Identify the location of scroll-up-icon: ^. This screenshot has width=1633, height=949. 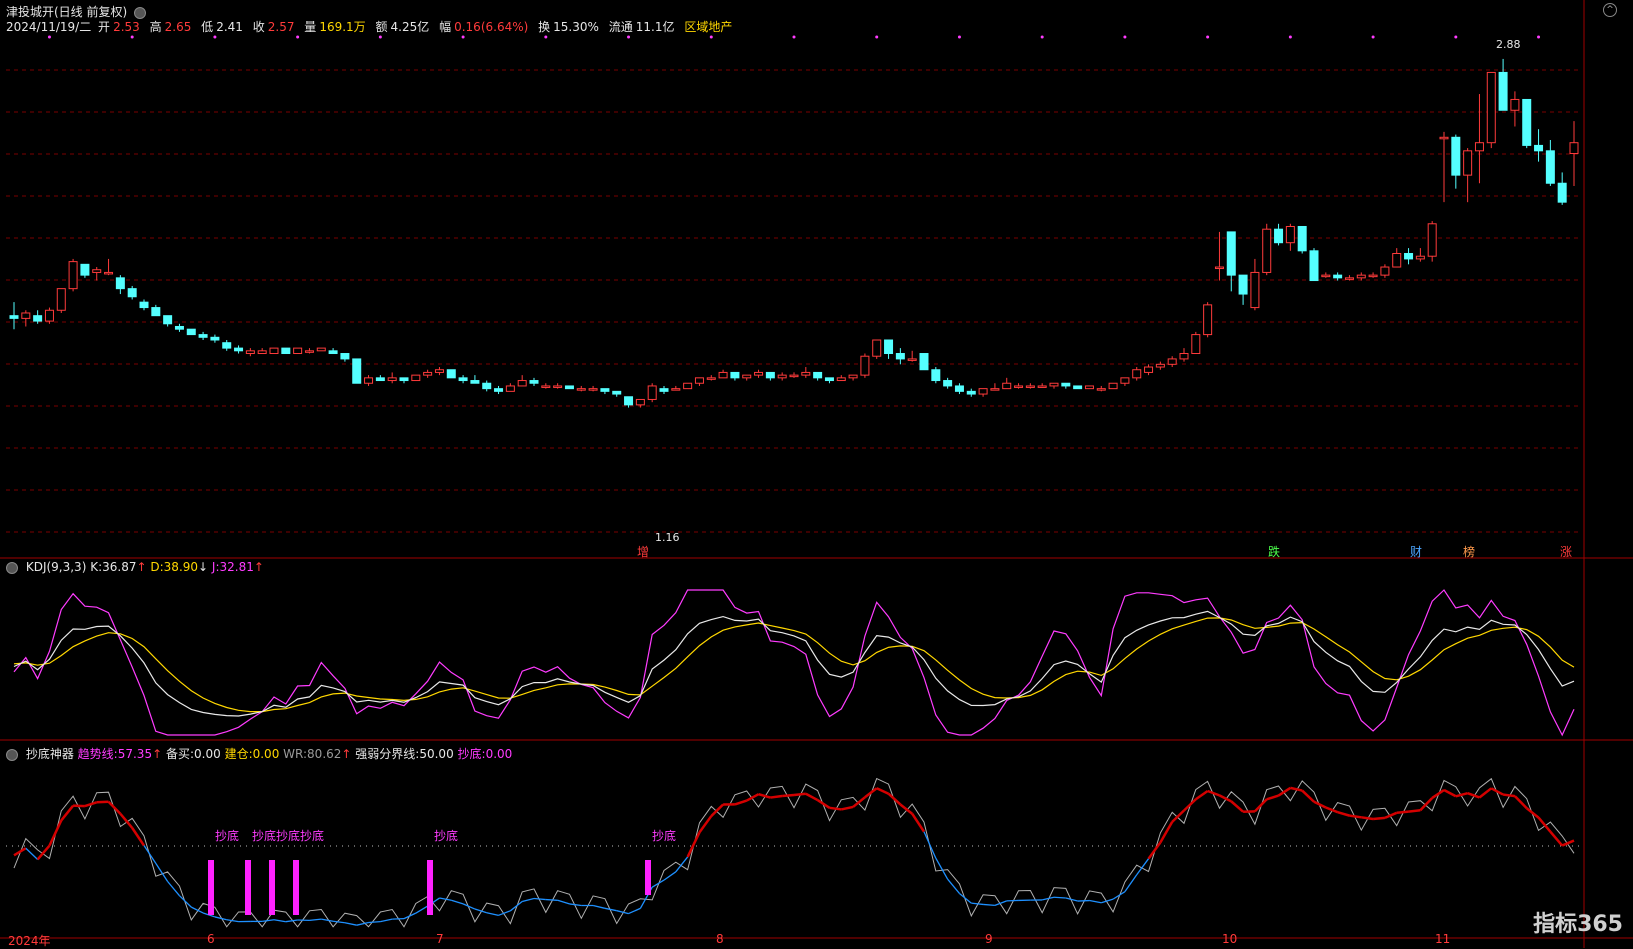
(1610, 10).